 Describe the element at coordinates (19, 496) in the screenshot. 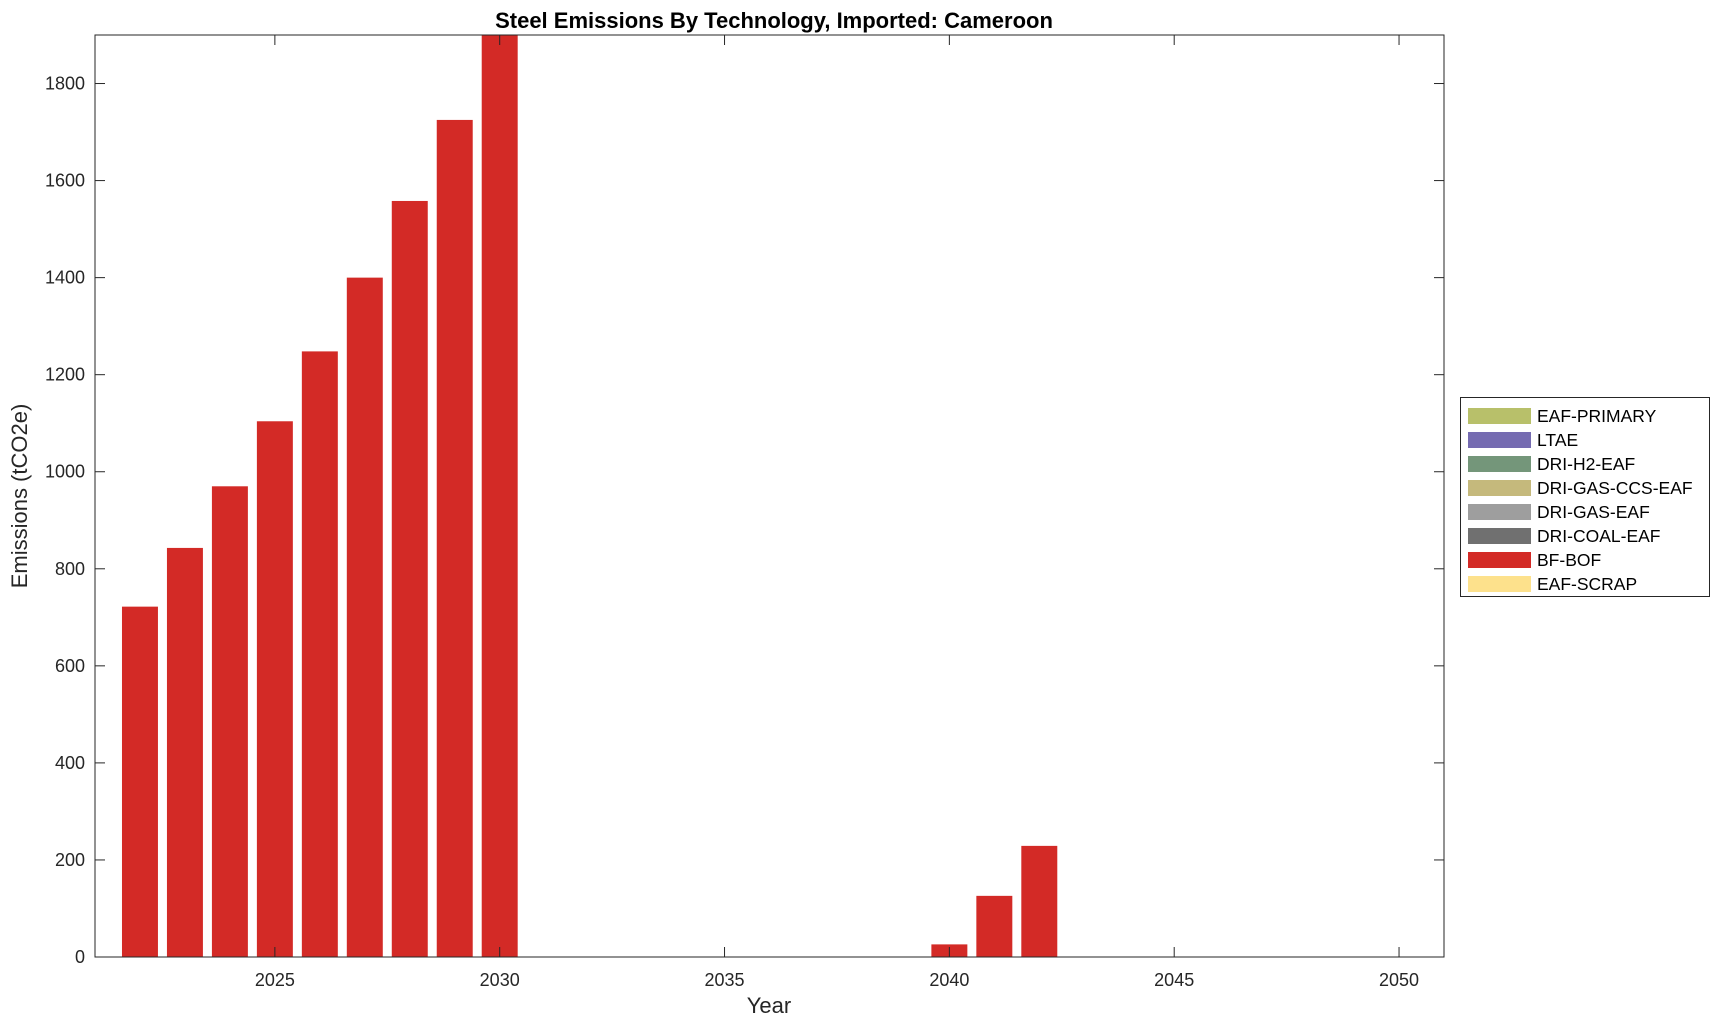

I see `y-axis-label: Emissions (tCO2e)` at that location.